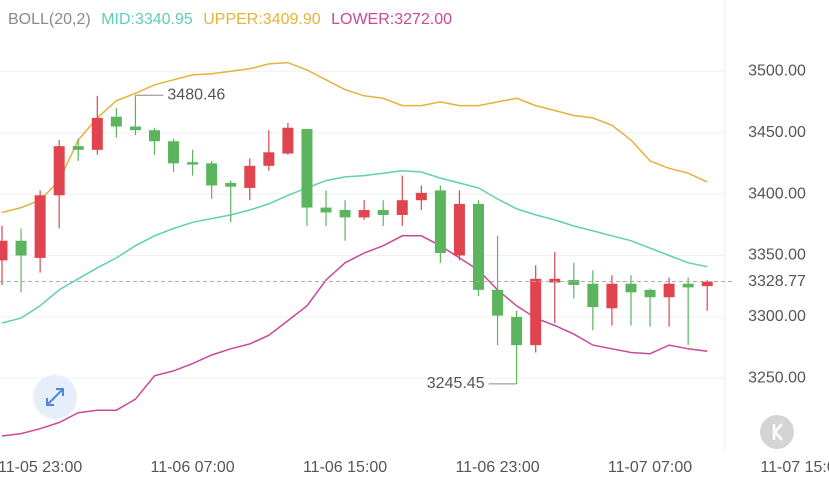  Describe the element at coordinates (41, 467) in the screenshot. I see `x-tick-label: 11-05 23:00` at that location.